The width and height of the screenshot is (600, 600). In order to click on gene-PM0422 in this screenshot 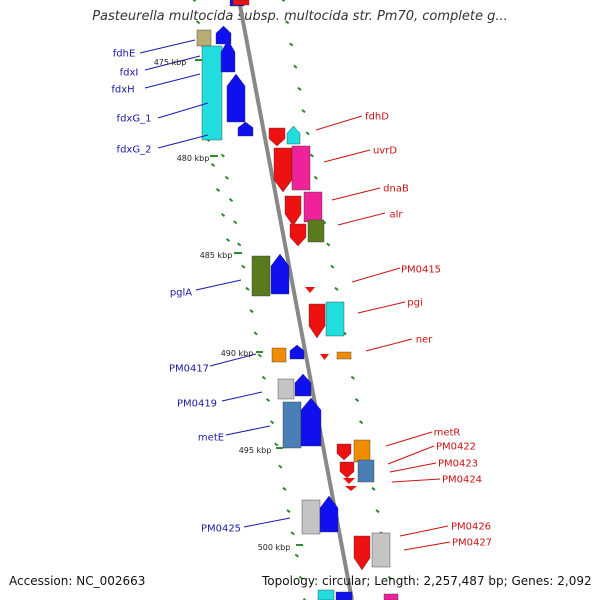, I will do `click(362, 451)`.